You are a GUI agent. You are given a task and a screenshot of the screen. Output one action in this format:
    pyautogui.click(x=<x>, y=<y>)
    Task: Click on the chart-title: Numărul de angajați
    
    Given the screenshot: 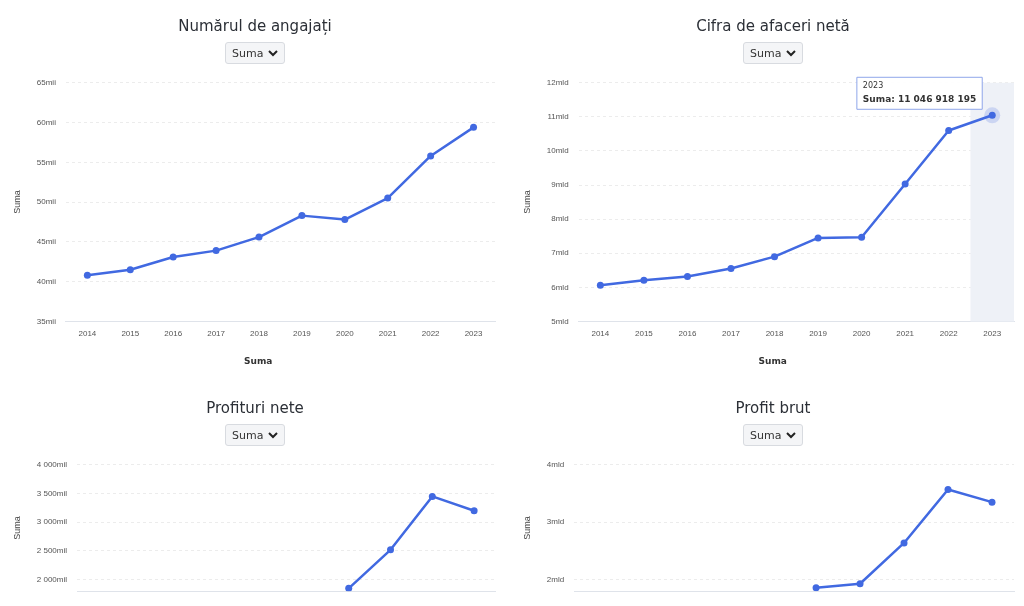 What is the action you would take?
    pyautogui.click(x=255, y=26)
    